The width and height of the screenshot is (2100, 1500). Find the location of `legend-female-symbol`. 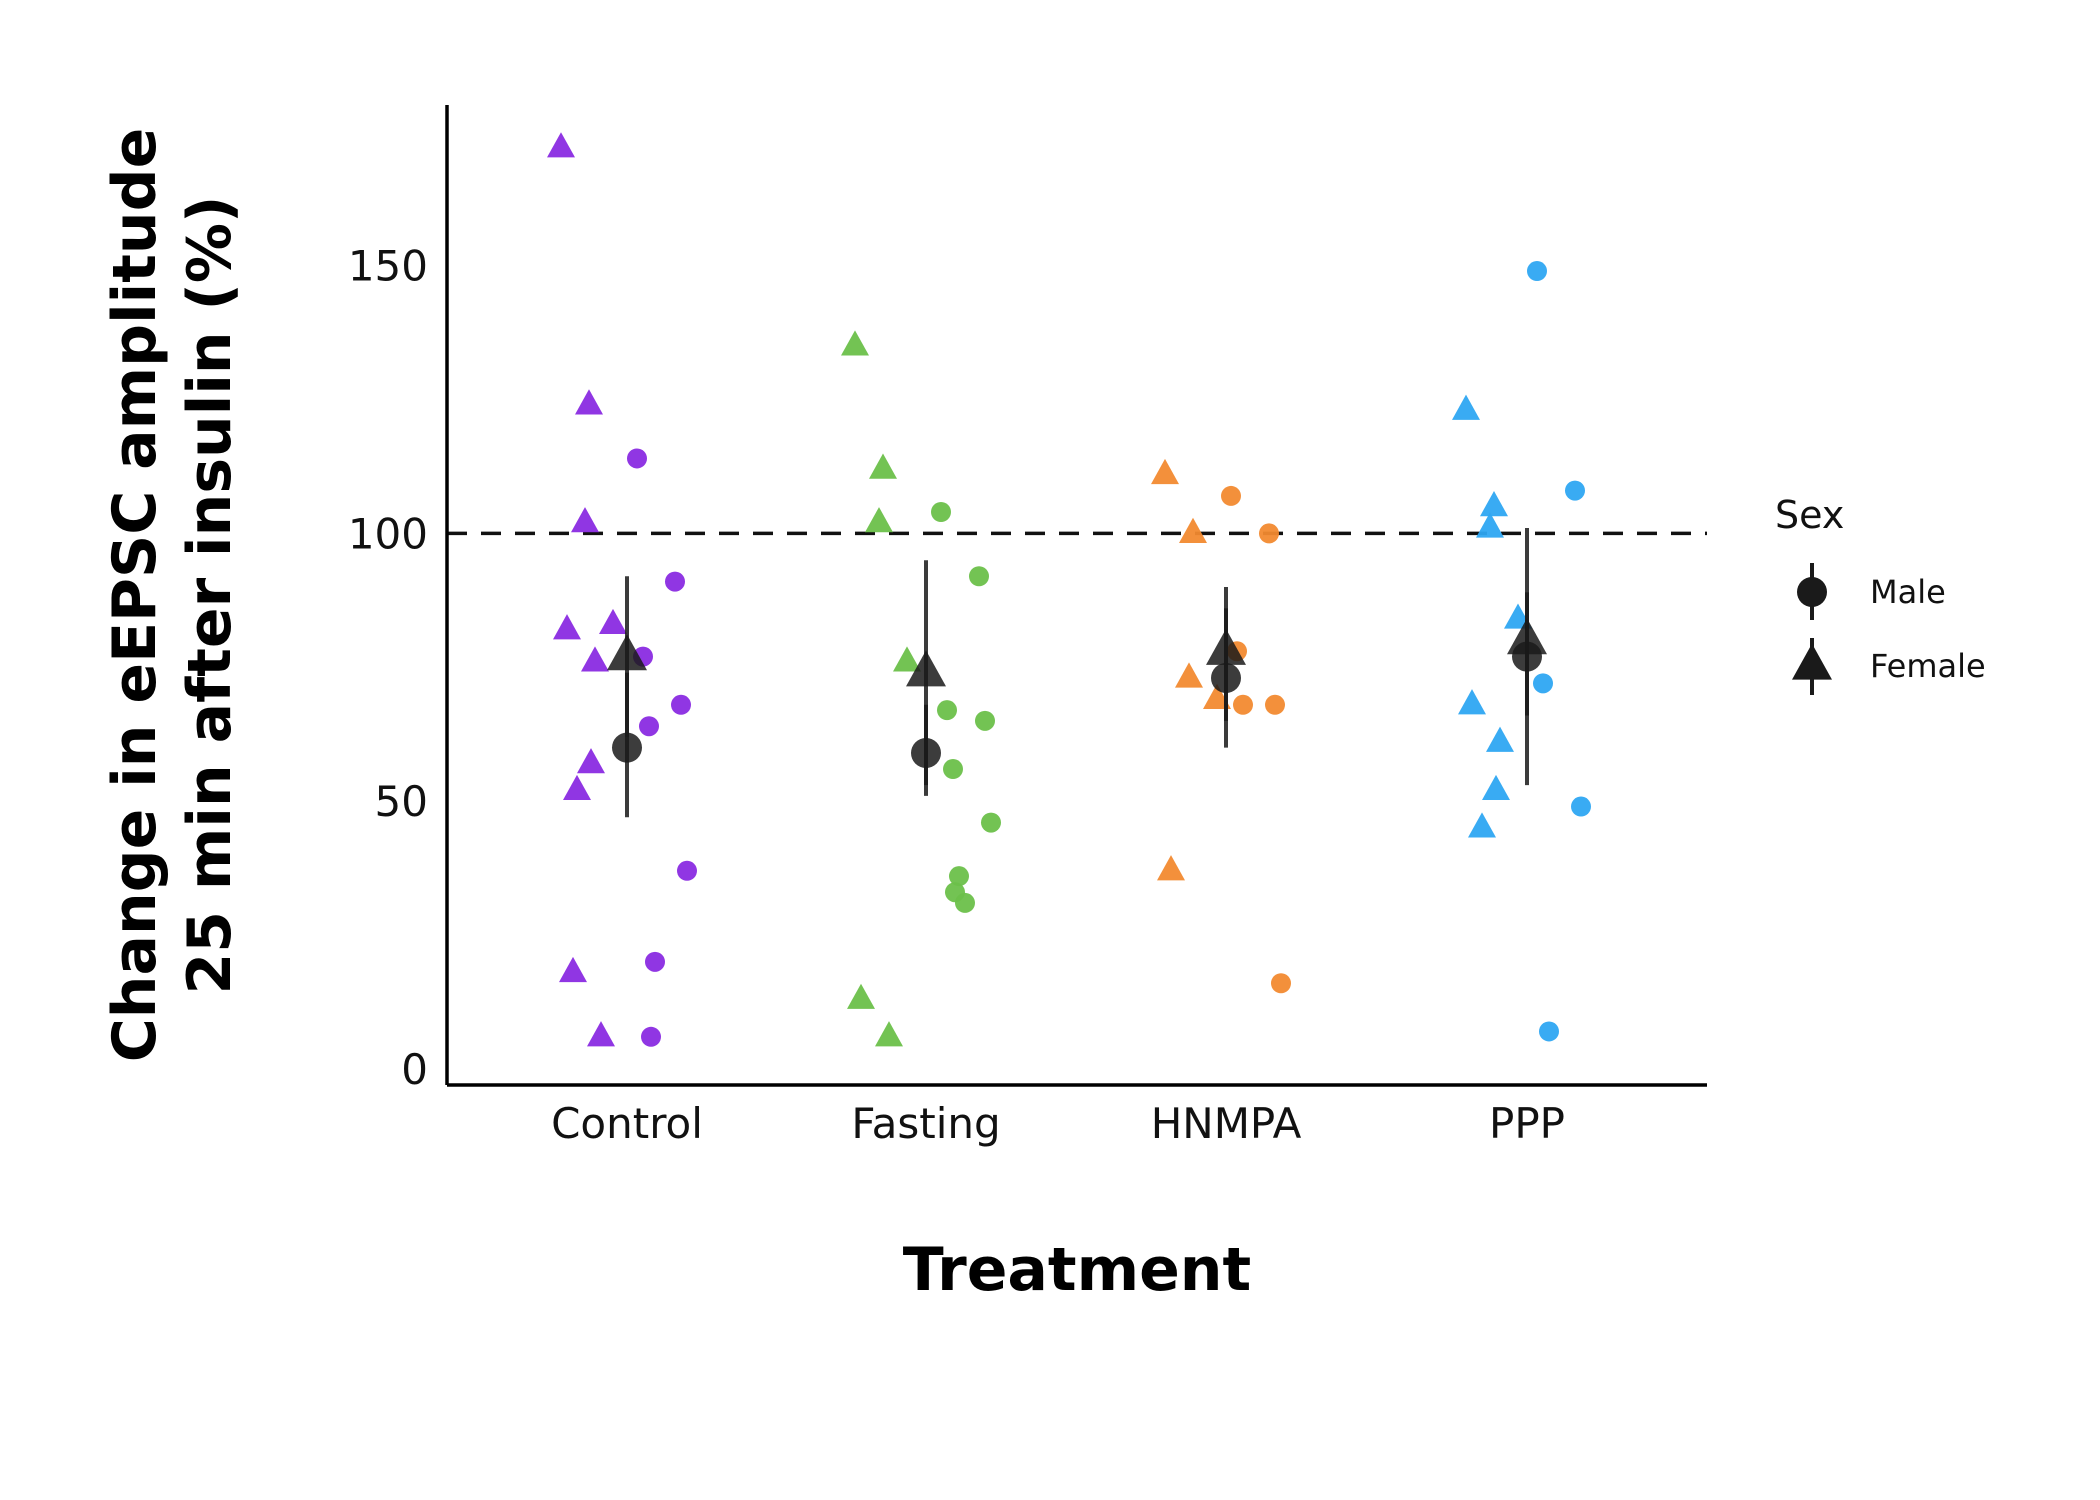

legend-female-symbol is located at coordinates (1812, 661).